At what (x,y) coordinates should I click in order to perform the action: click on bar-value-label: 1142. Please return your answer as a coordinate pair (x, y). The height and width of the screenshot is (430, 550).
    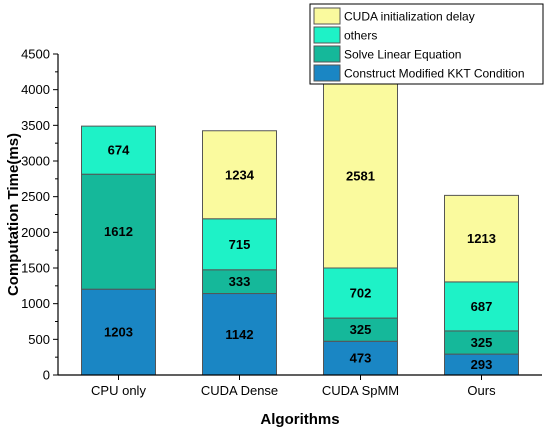
    Looking at the image, I should click on (239, 334).